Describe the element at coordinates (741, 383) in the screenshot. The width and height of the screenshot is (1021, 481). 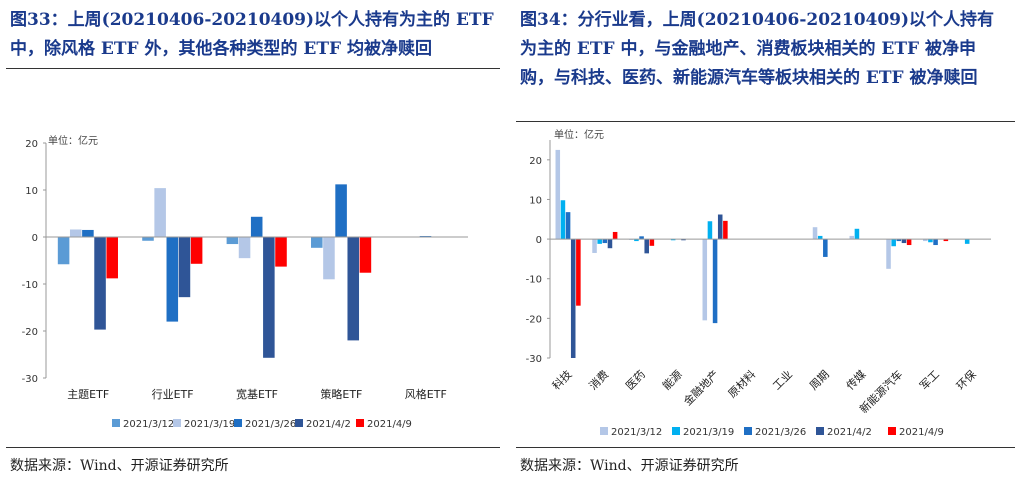
I see `x-category-label: 原材料` at that location.